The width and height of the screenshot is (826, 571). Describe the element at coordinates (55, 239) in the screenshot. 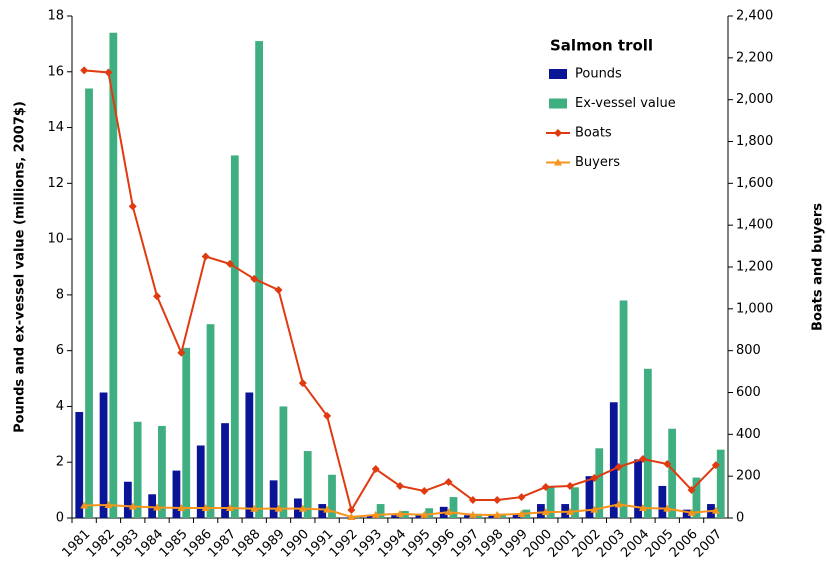

I see `y-tick-label: 10` at that location.